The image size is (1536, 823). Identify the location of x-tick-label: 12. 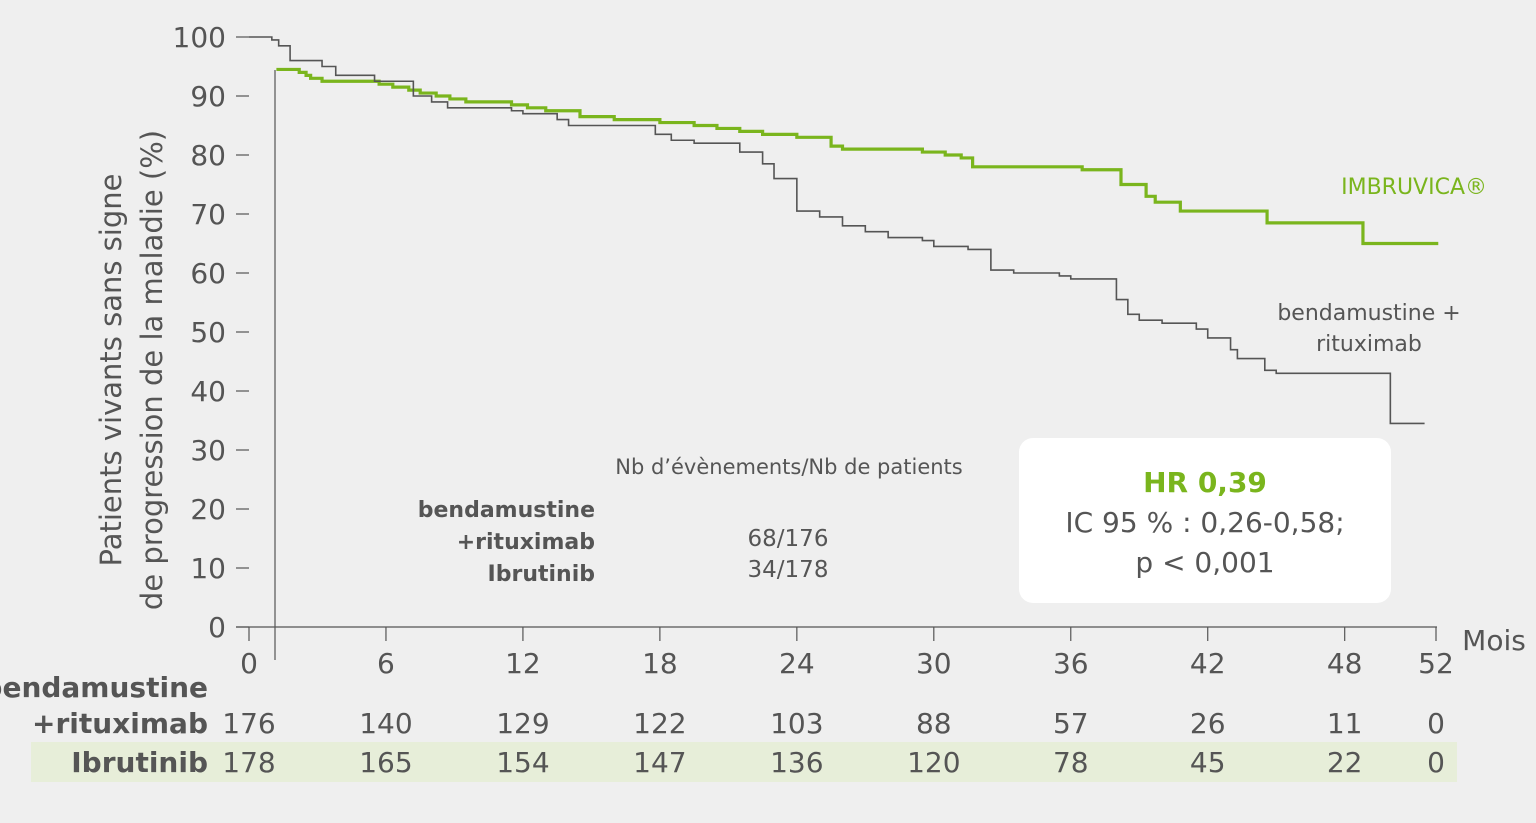
(523, 663).